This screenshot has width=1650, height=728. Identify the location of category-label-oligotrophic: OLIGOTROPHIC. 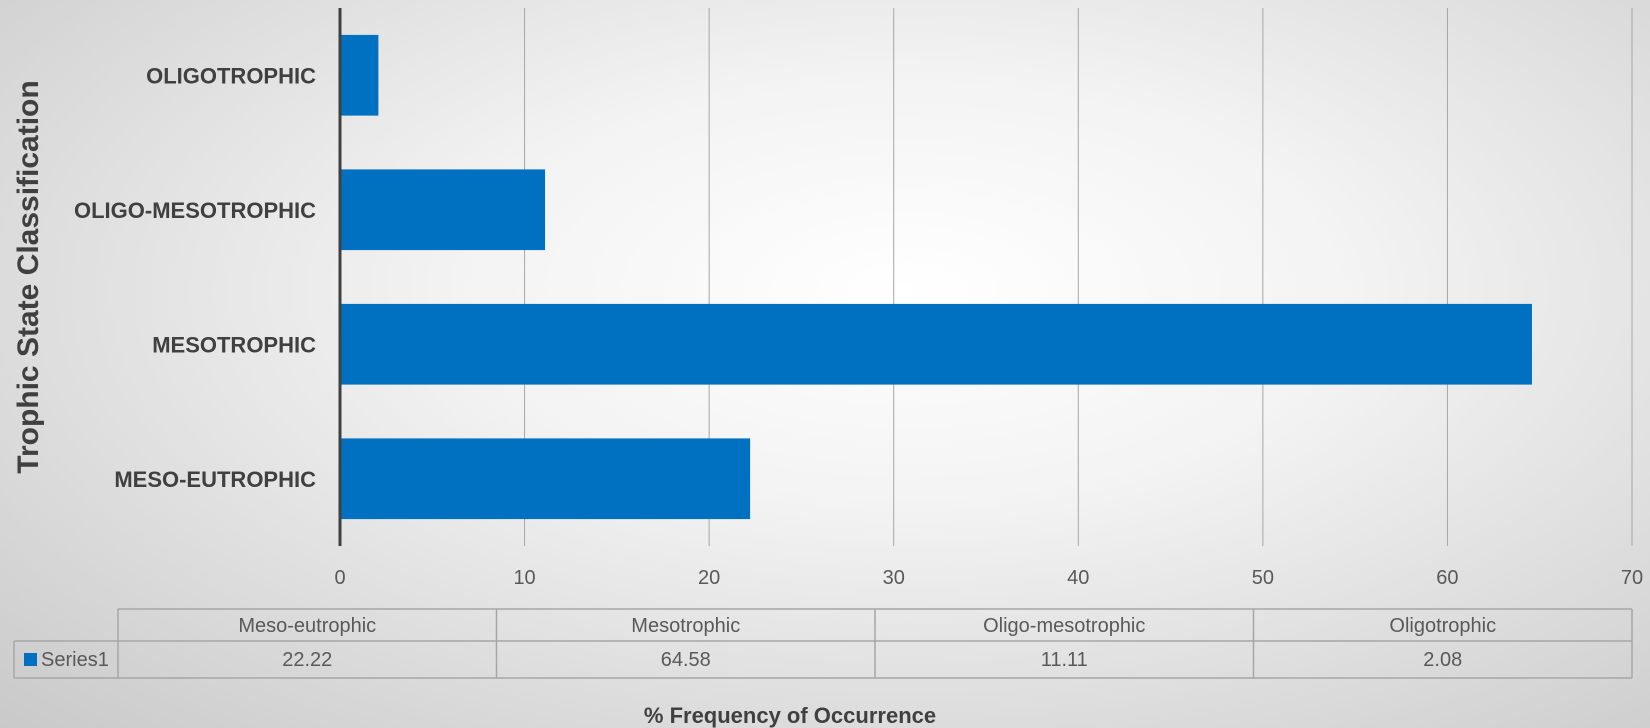
(231, 75).